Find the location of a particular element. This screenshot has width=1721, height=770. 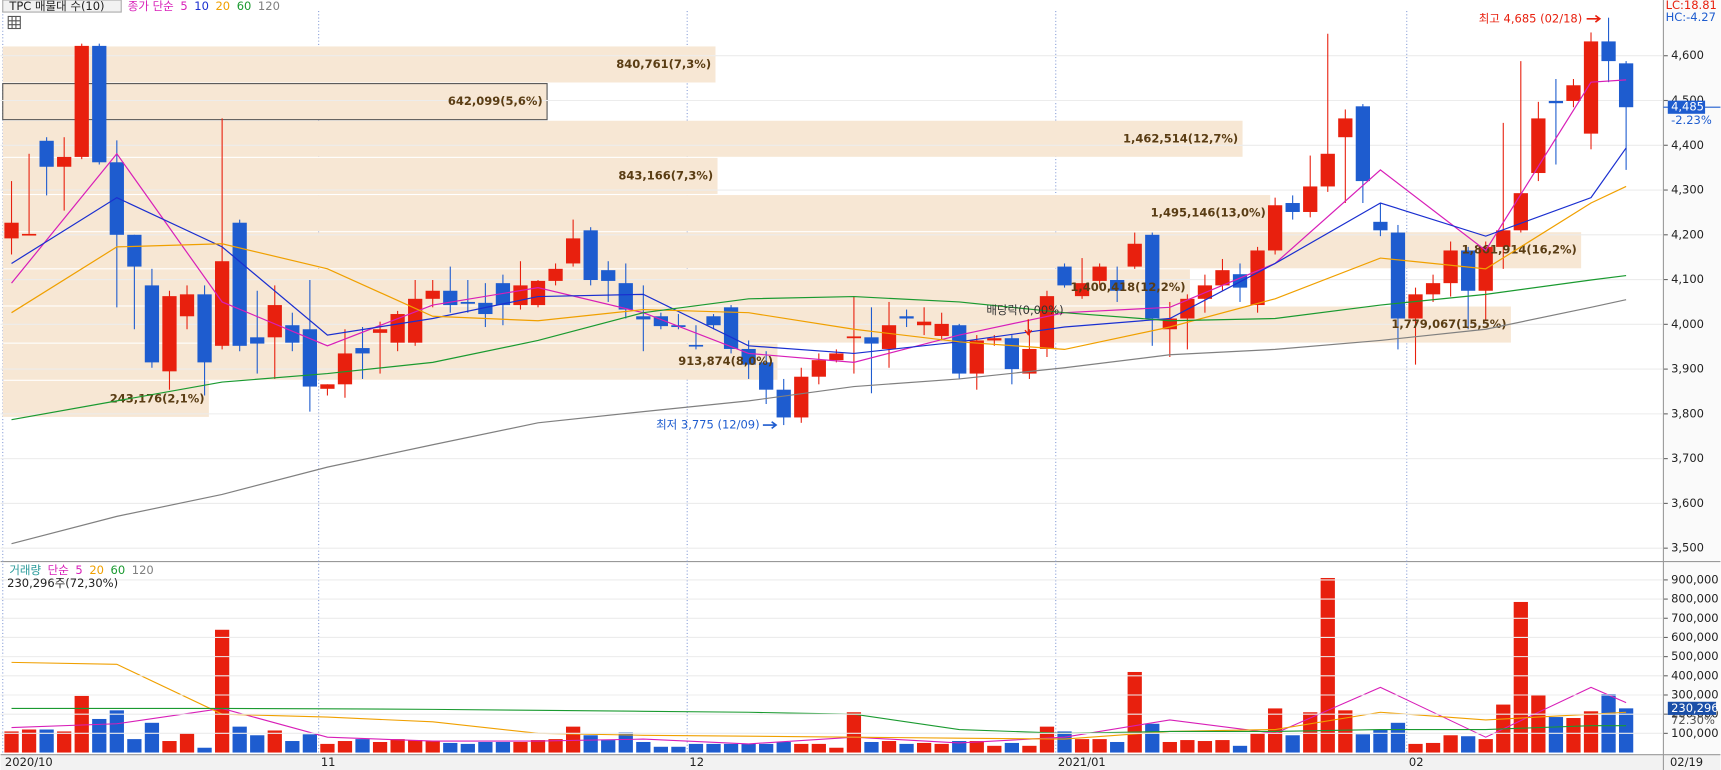

y-tick-label: 3,700 is located at coordinates (1687, 458).